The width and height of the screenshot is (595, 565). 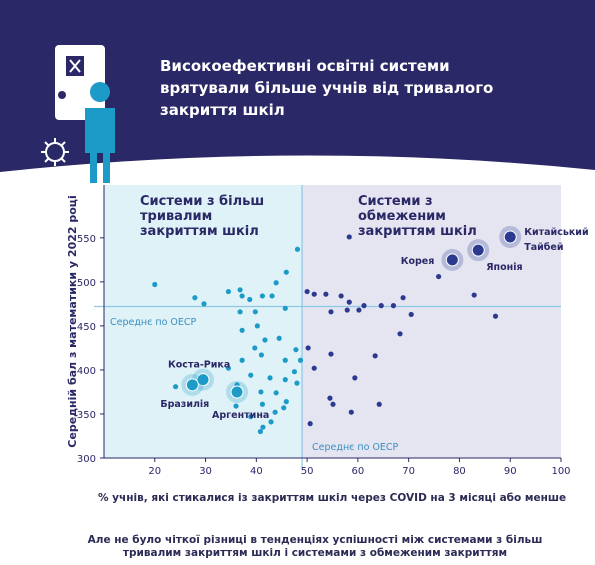 I want to click on x-tick-label: 60, so click(x=358, y=471).